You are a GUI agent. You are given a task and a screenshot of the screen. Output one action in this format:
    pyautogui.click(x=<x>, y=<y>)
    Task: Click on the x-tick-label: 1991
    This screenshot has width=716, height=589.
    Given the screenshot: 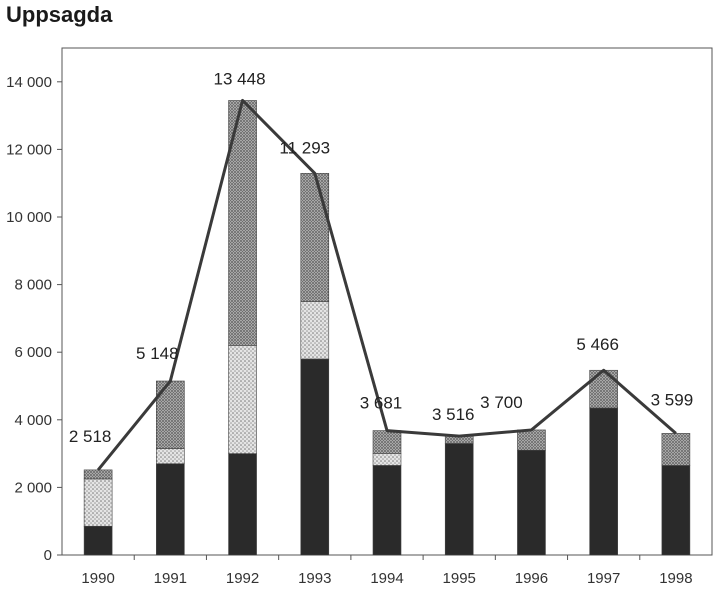 What is the action you would take?
    pyautogui.click(x=170, y=578)
    